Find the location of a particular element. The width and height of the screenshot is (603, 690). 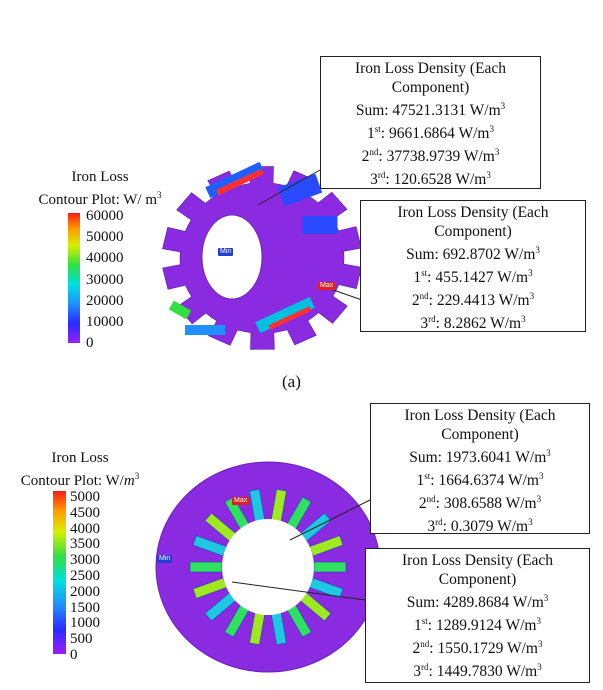

value: 1550.1729 W/m is located at coordinates (487, 649).